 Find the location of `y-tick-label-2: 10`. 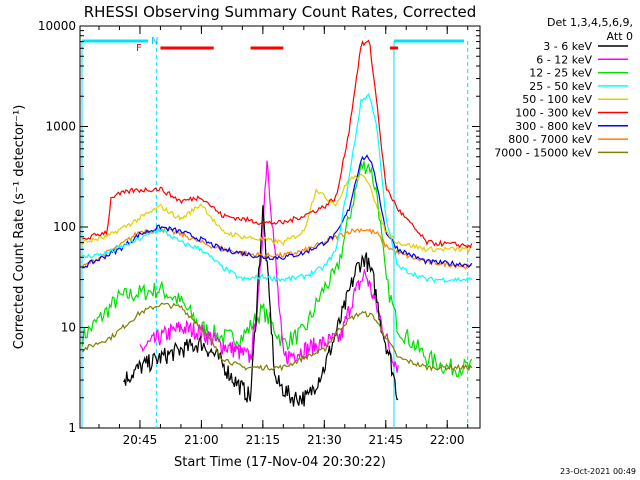

y-tick-label-2: 10 is located at coordinates (68, 328).